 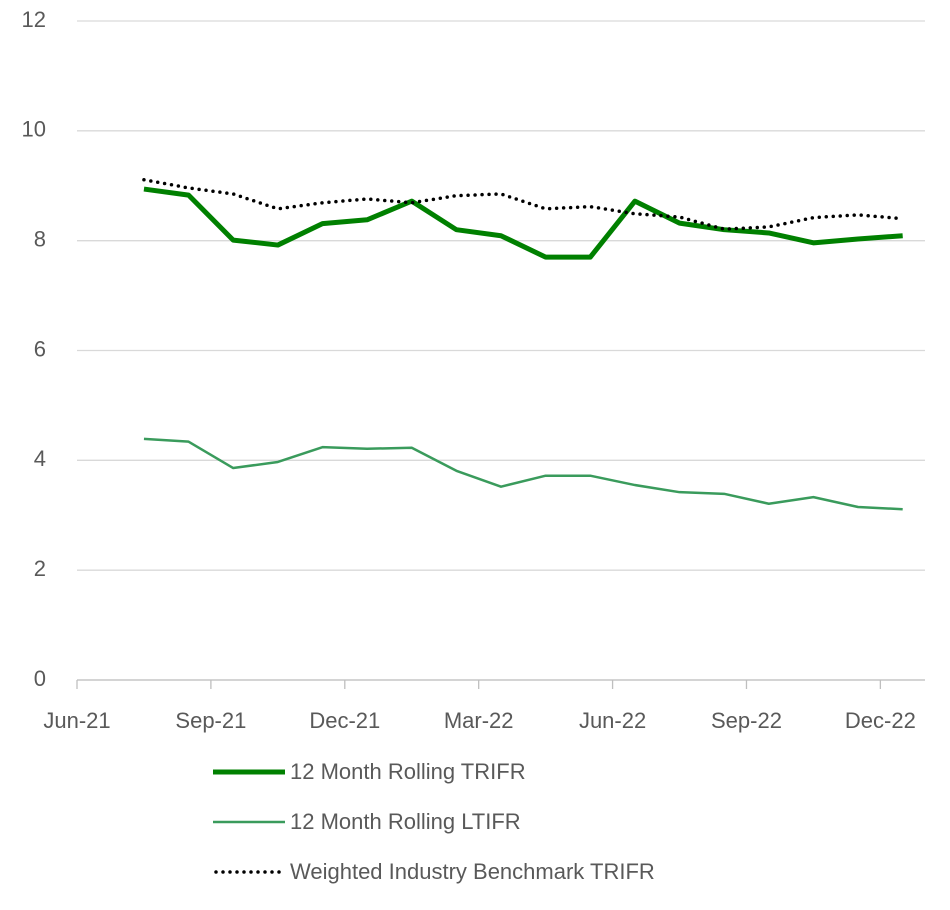 What do you see at coordinates (210, 720) in the screenshot?
I see `x-tick-label: Sep-21` at bounding box center [210, 720].